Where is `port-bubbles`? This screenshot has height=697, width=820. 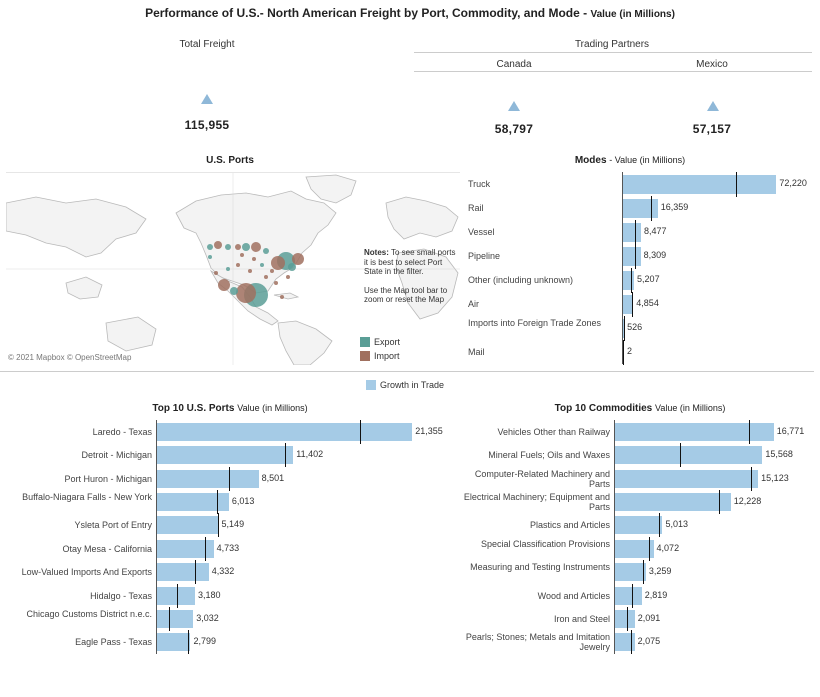
port-bubbles is located at coordinates (255, 274).